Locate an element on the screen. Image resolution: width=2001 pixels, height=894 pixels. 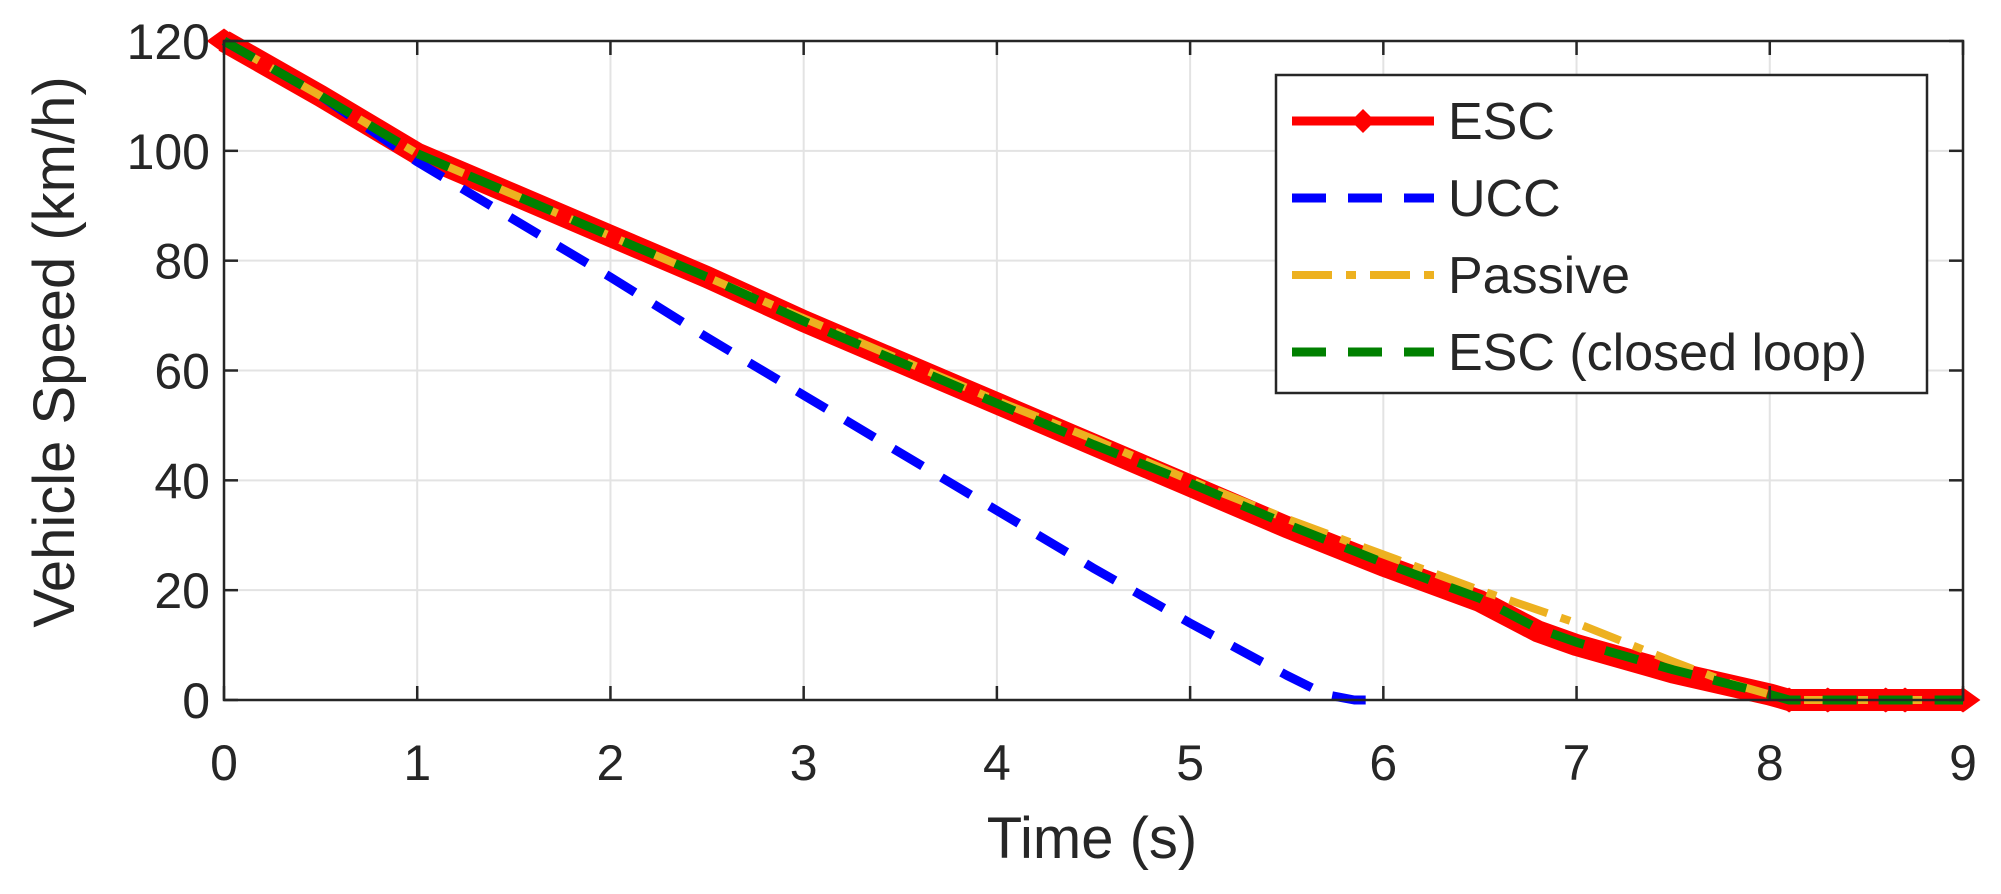
x-axis-title: Time (s) is located at coordinates (1092, 838).